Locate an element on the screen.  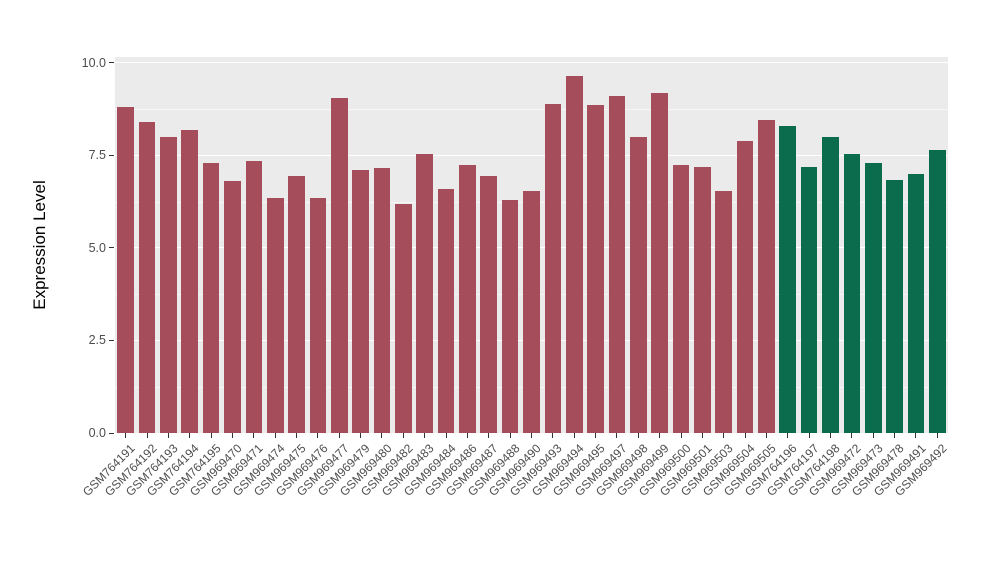
y-tick-label: 0.0 is located at coordinates (97, 432).